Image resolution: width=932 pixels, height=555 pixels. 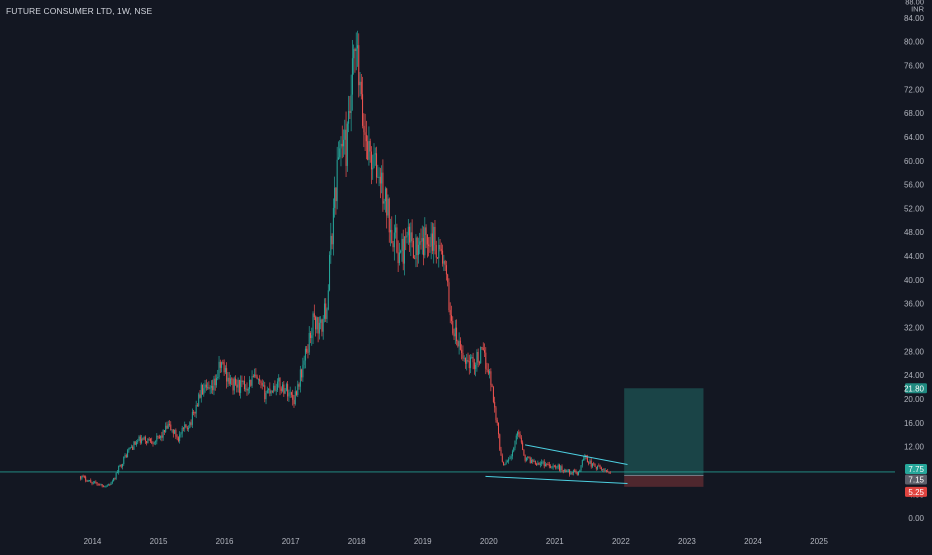 I want to click on y-tick-label: 76.00, so click(x=914, y=66).